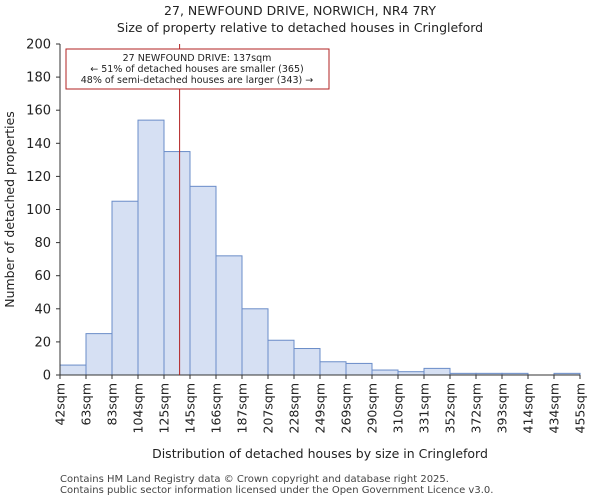  I want to click on x-tick-label: 145sqm, so click(190, 408).